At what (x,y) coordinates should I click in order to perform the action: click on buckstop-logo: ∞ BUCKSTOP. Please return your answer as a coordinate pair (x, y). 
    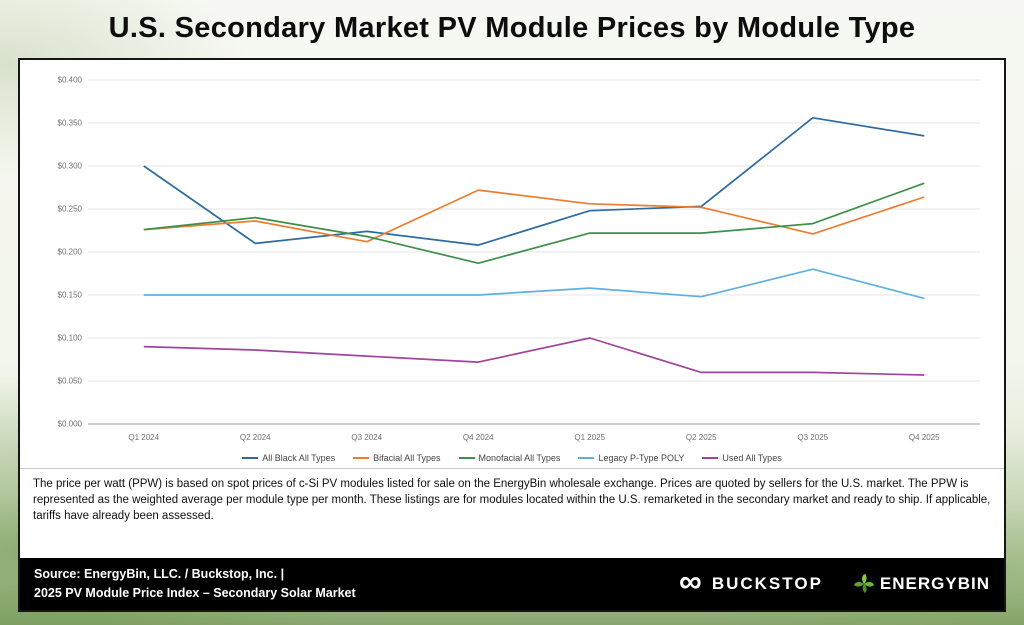
    Looking at the image, I should click on (751, 581).